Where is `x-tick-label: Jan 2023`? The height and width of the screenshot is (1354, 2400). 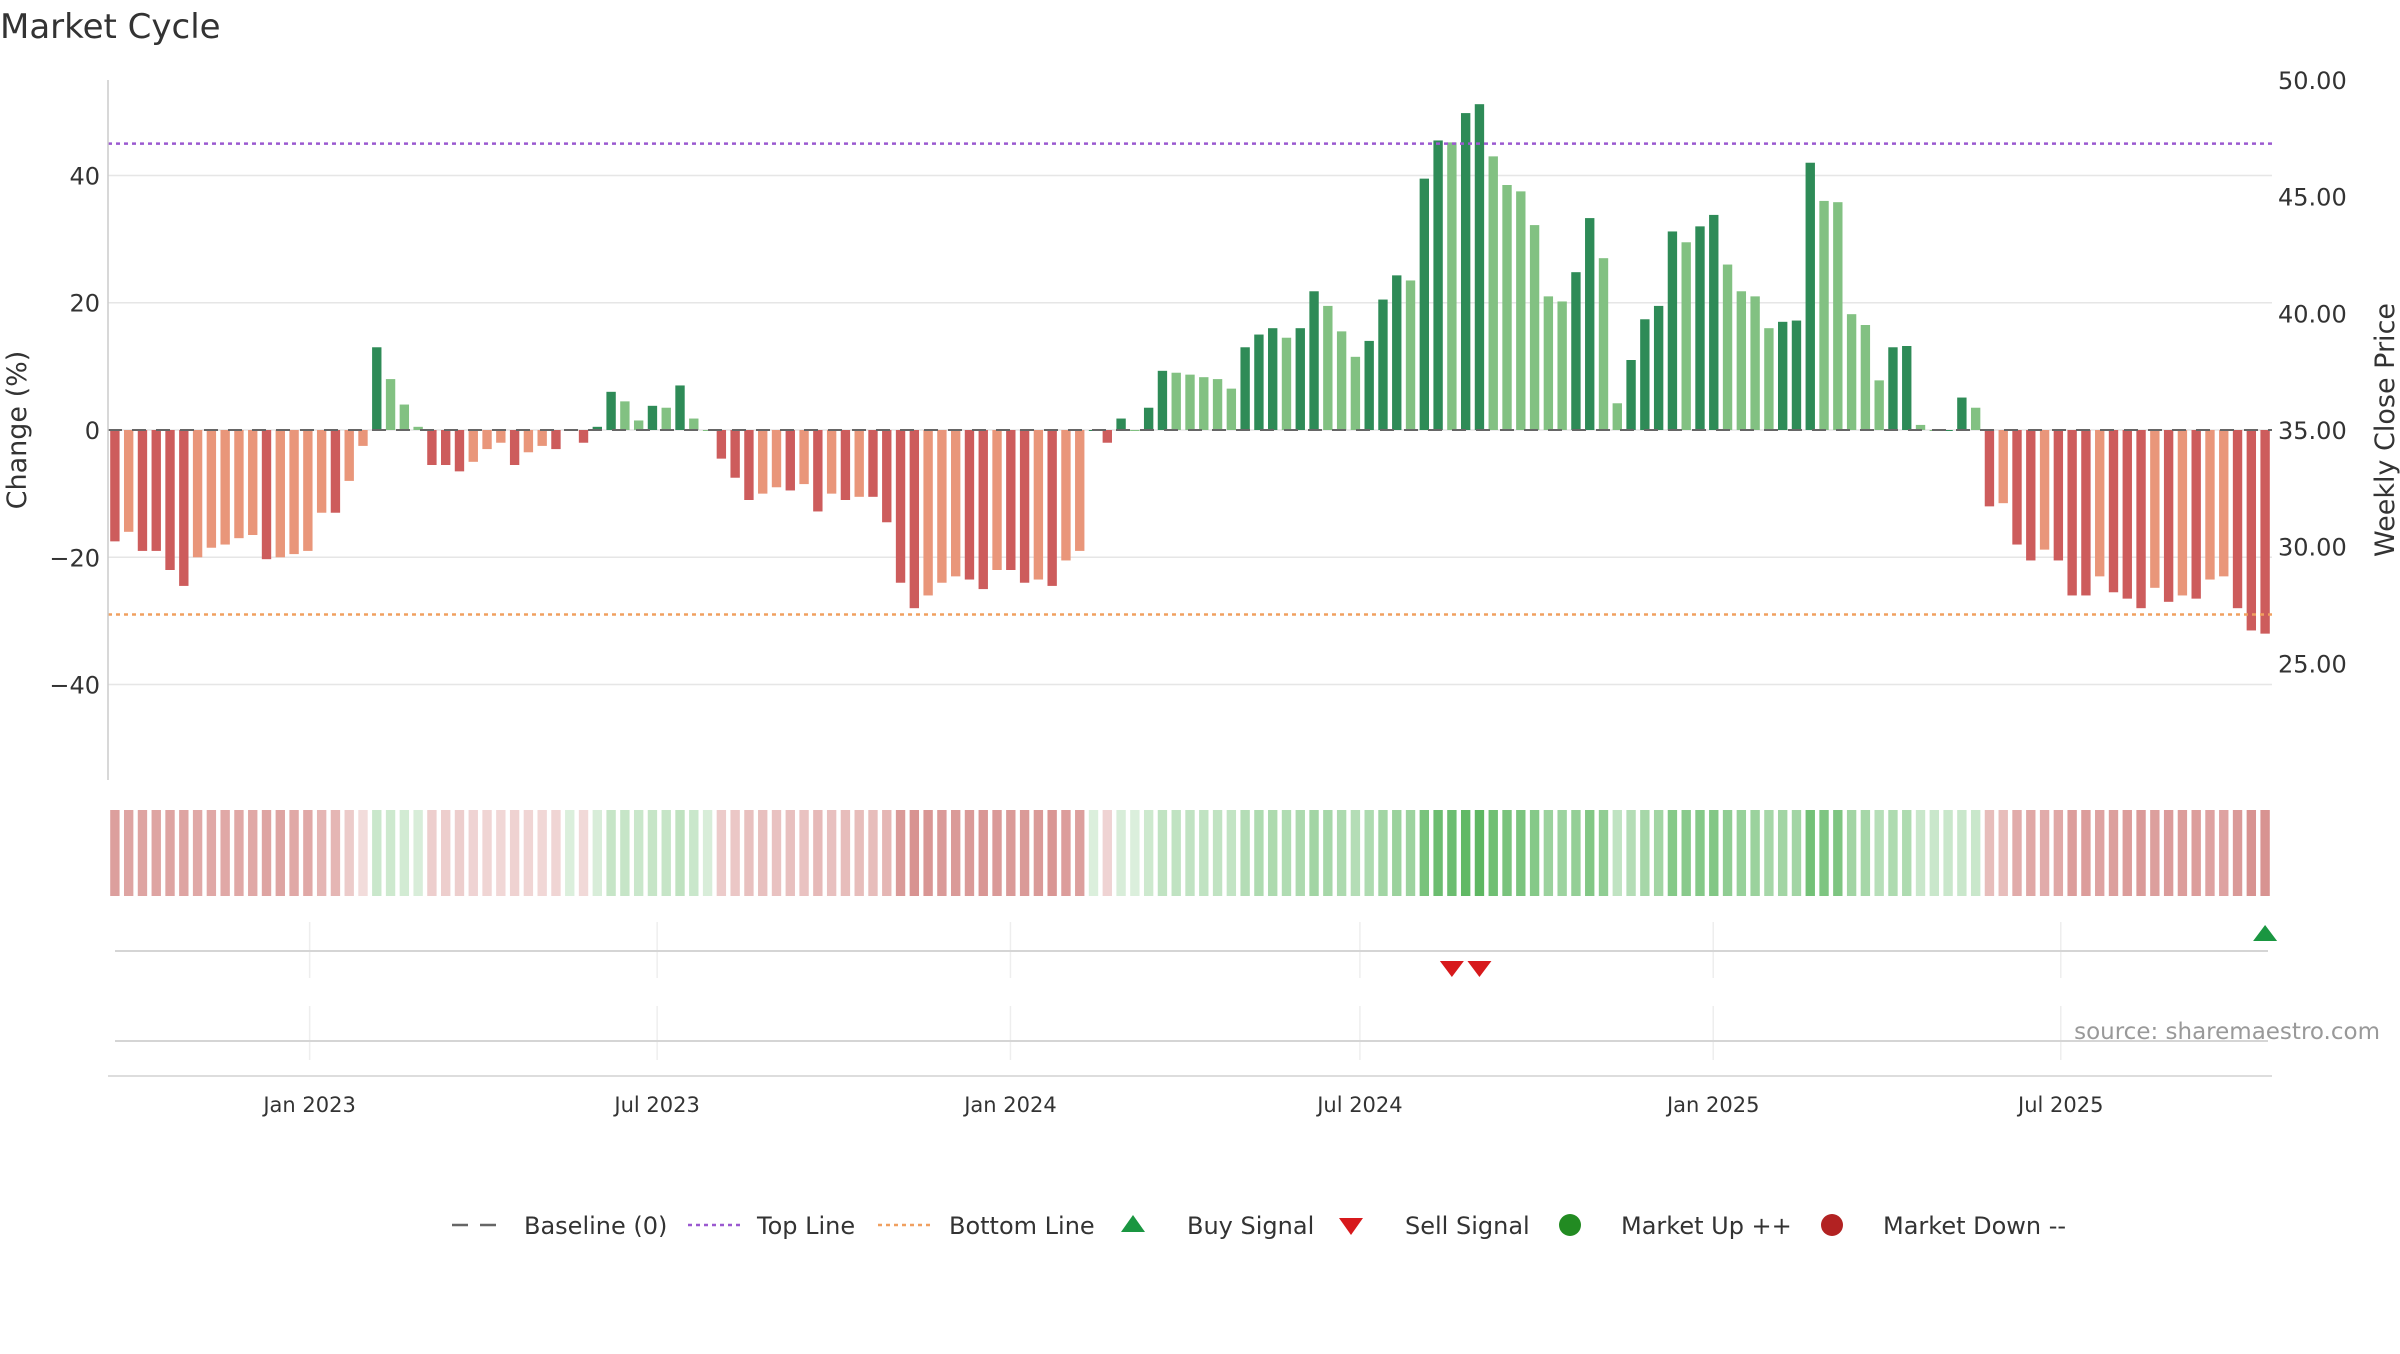 x-tick-label: Jan 2023 is located at coordinates (308, 1105).